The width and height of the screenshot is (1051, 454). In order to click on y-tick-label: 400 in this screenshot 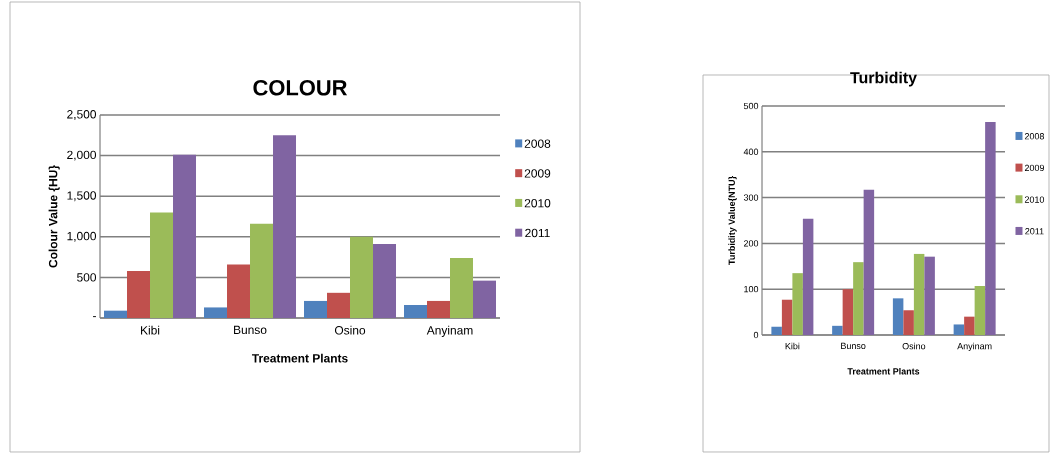, I will do `click(751, 151)`.